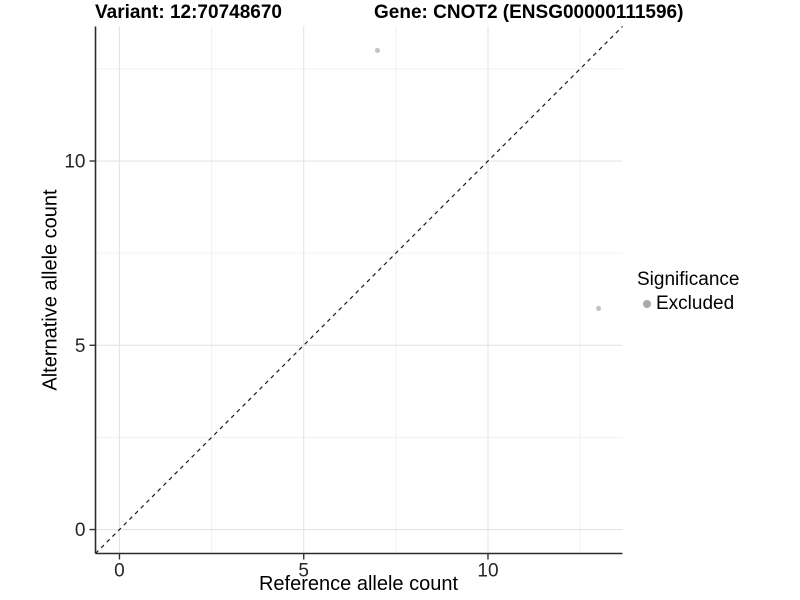 This screenshot has width=800, height=600. Describe the element at coordinates (303, 571) in the screenshot. I see `x-tick-label: 5` at that location.